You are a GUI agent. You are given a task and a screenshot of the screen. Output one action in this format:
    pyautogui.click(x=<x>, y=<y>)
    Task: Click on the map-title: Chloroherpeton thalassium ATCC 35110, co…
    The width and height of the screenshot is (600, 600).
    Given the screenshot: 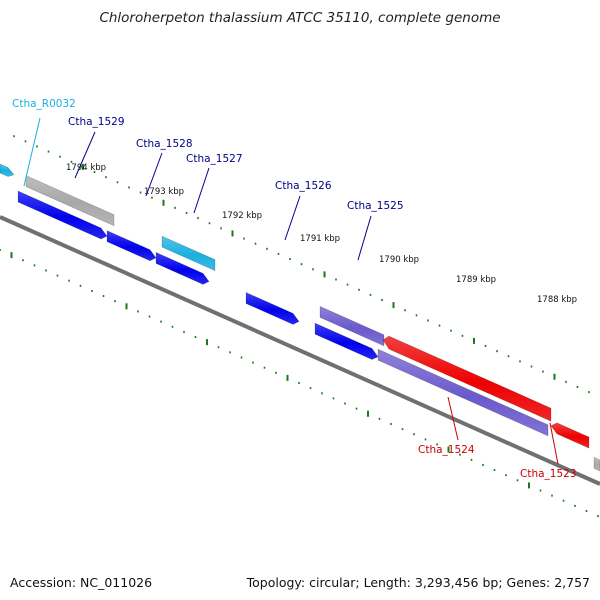 What is the action you would take?
    pyautogui.click(x=300, y=18)
    